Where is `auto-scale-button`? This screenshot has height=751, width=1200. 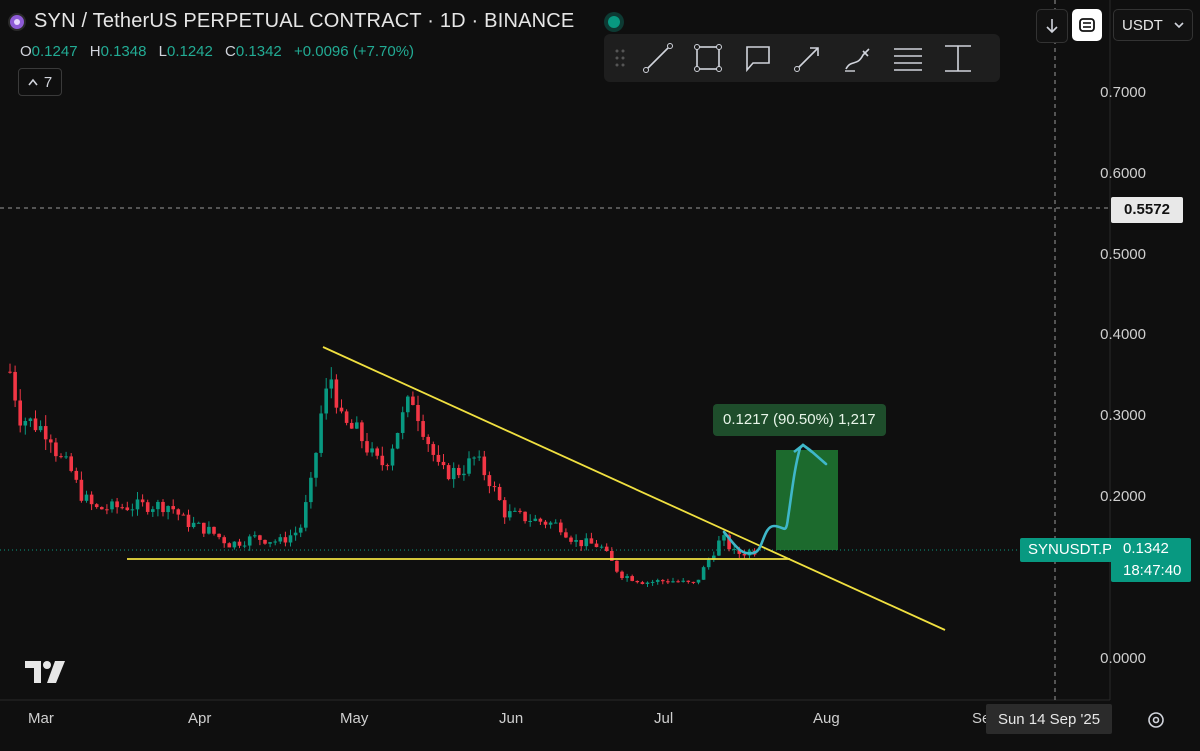
auto-scale-button is located at coordinates (1087, 25).